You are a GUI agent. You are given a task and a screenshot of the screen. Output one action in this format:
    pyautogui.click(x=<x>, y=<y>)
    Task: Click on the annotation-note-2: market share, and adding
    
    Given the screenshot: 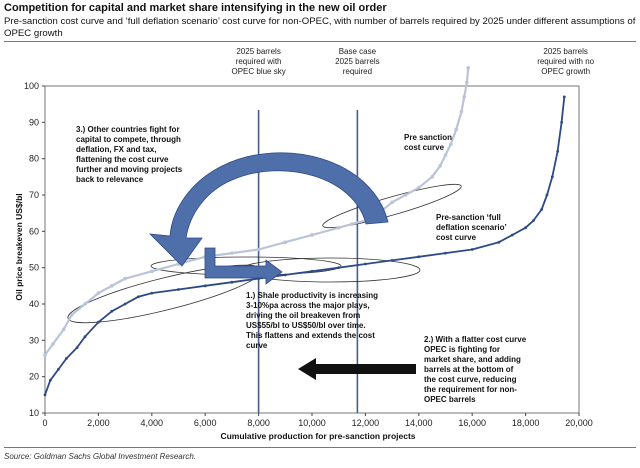 What is the action you would take?
    pyautogui.click(x=472, y=359)
    